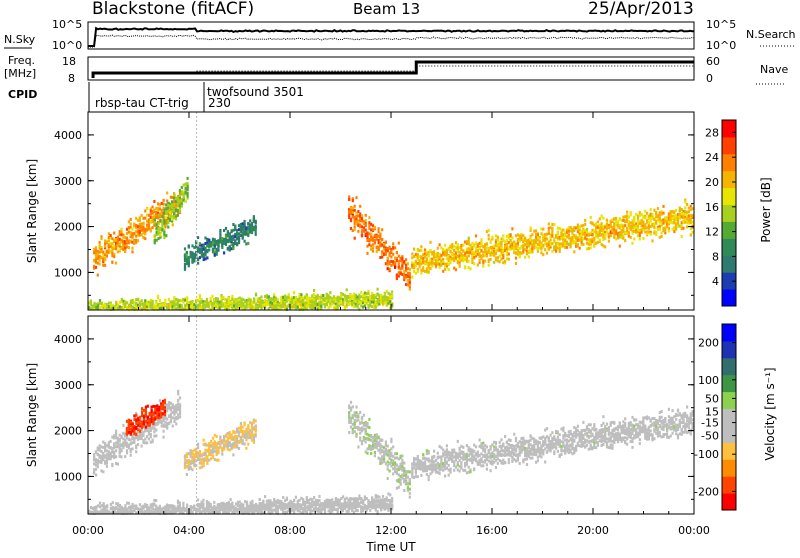  Describe the element at coordinates (386, 9) in the screenshot. I see `beam-label: Beam 13` at that location.